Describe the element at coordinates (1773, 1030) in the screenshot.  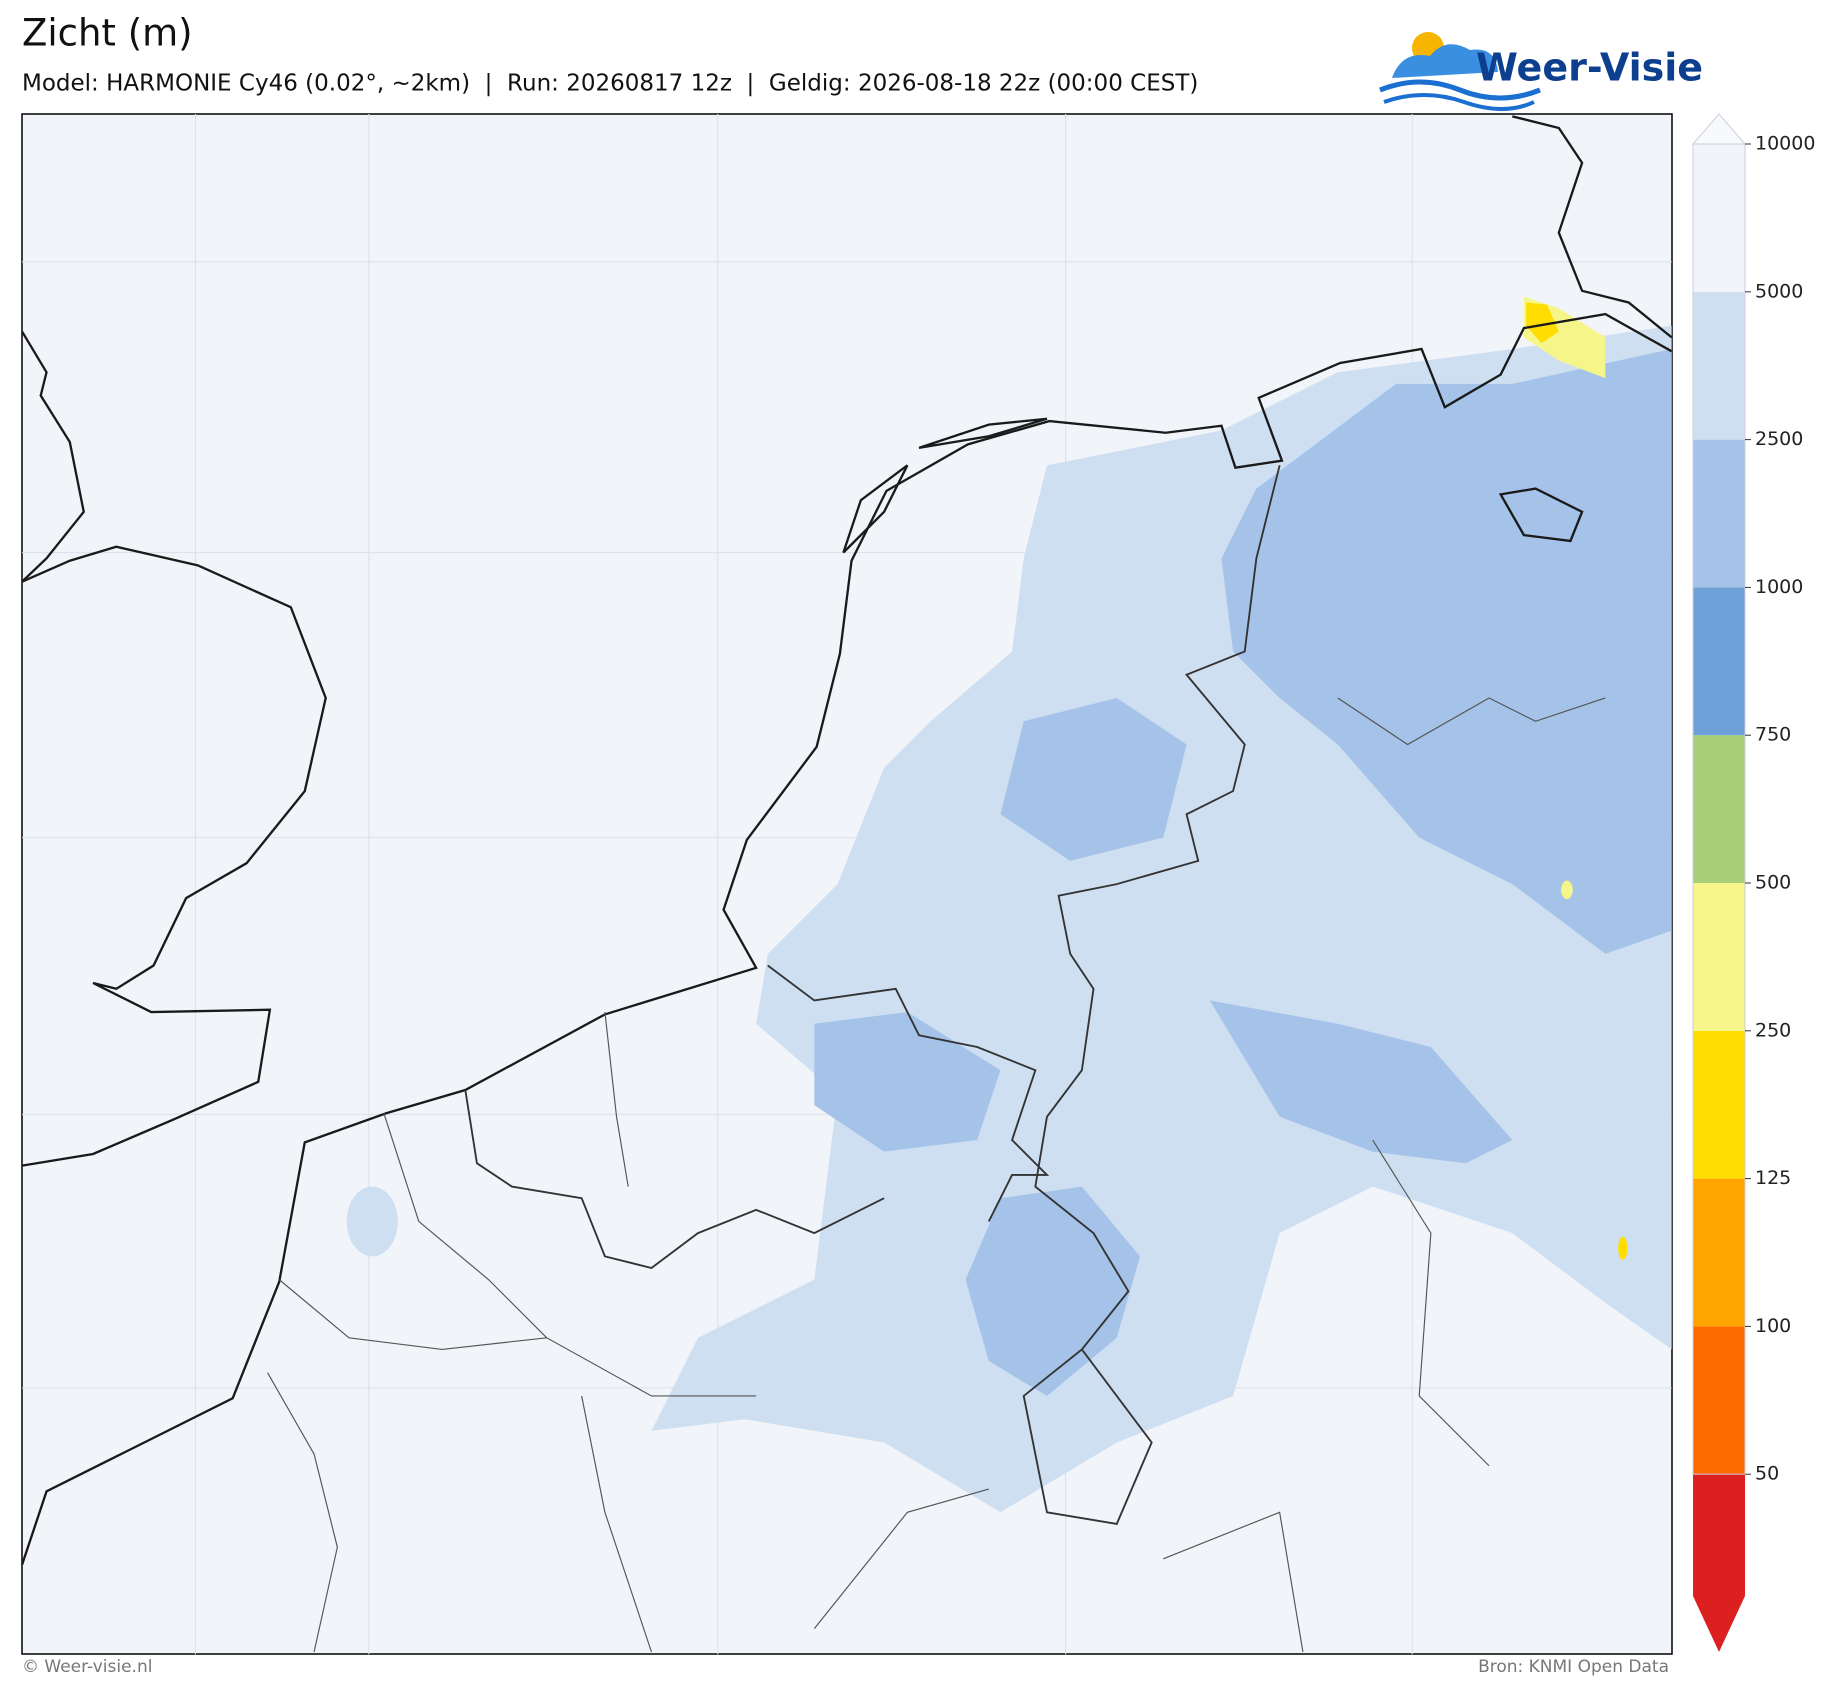
I see `colorbar-tick-label: 250` at that location.